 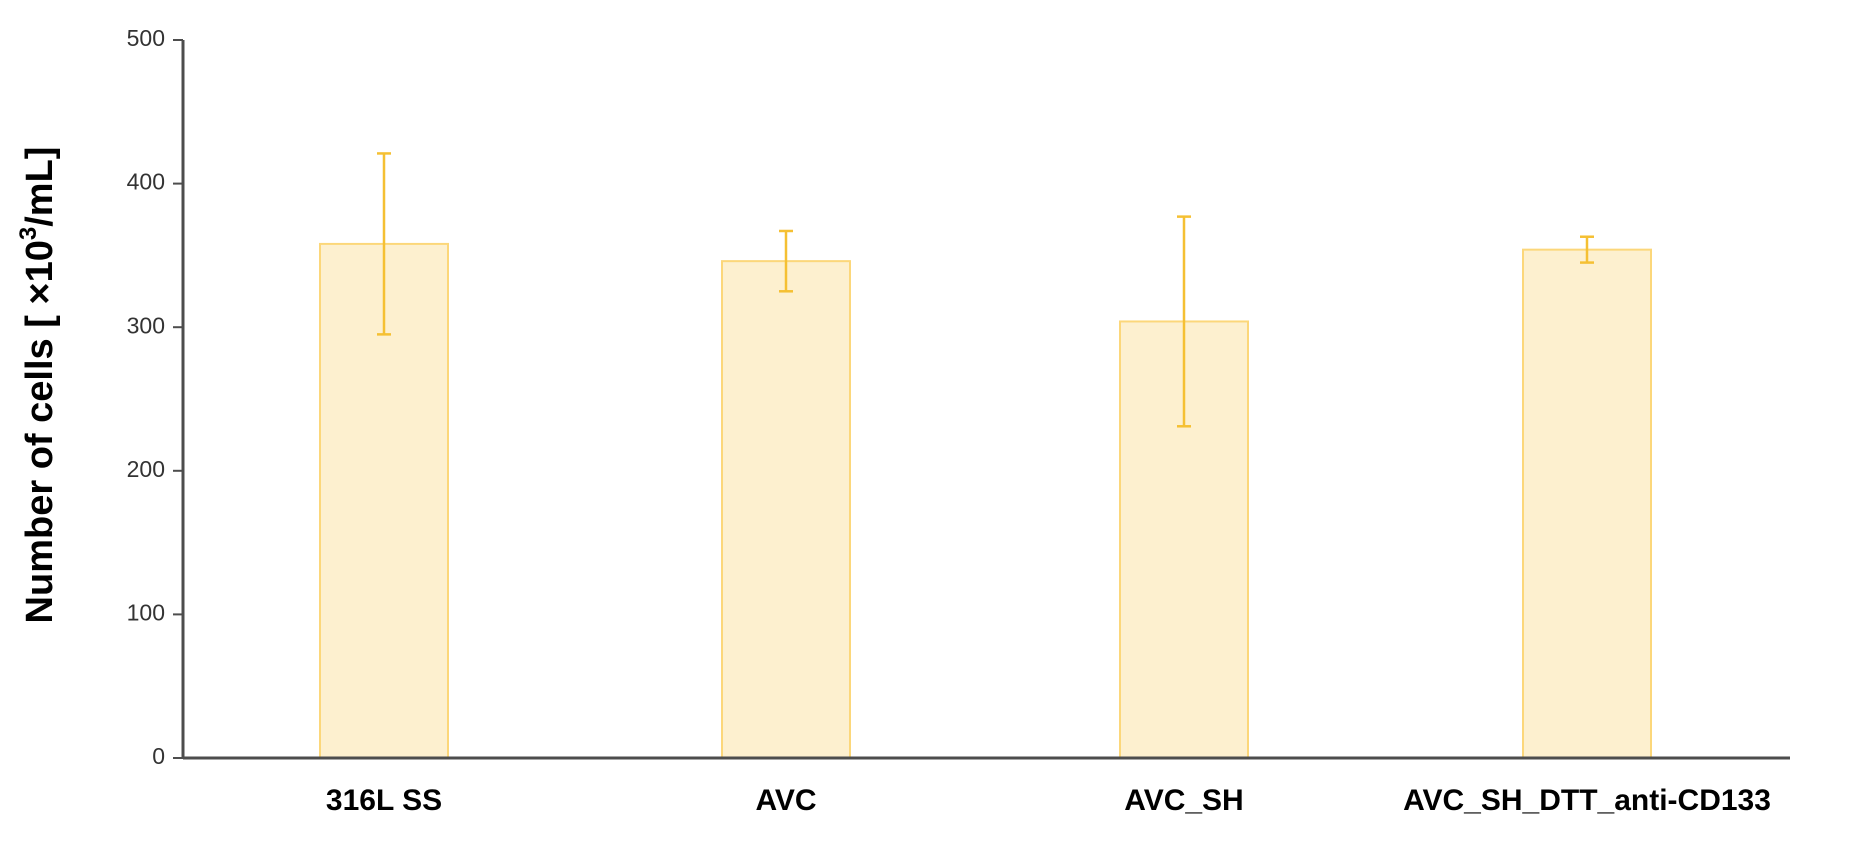 What do you see at coordinates (146, 469) in the screenshot?
I see `y-tick-label: 200` at bounding box center [146, 469].